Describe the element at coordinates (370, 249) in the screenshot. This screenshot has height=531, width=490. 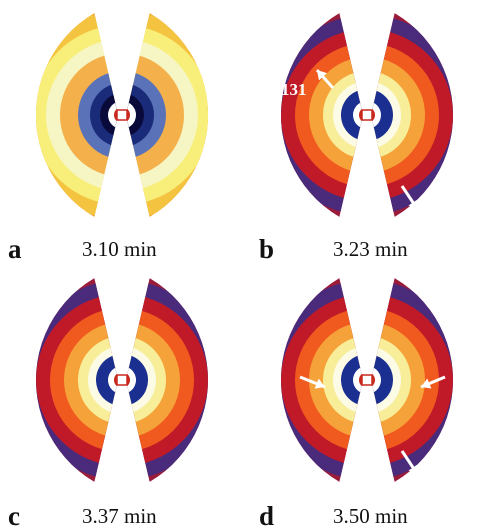
I see `panel-time-b: 3.23 min` at that location.